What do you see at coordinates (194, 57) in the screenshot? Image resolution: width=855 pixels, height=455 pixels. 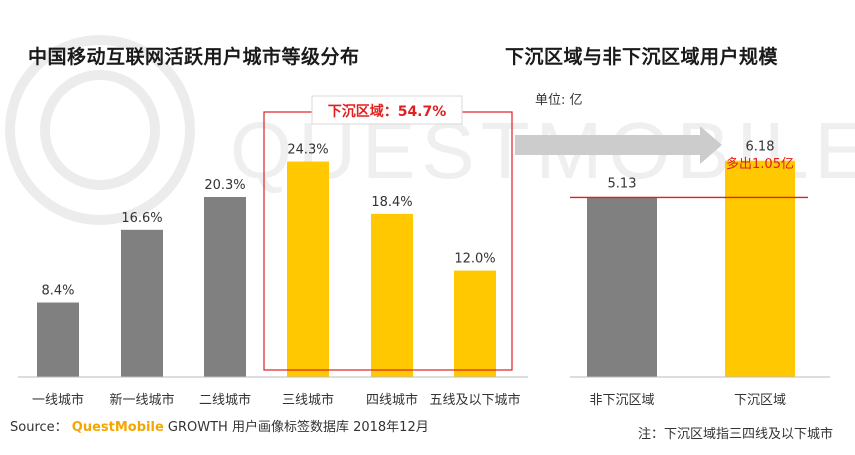 I see `left-chart-title: 中国移动互联网活跃用户城市等级分布` at bounding box center [194, 57].